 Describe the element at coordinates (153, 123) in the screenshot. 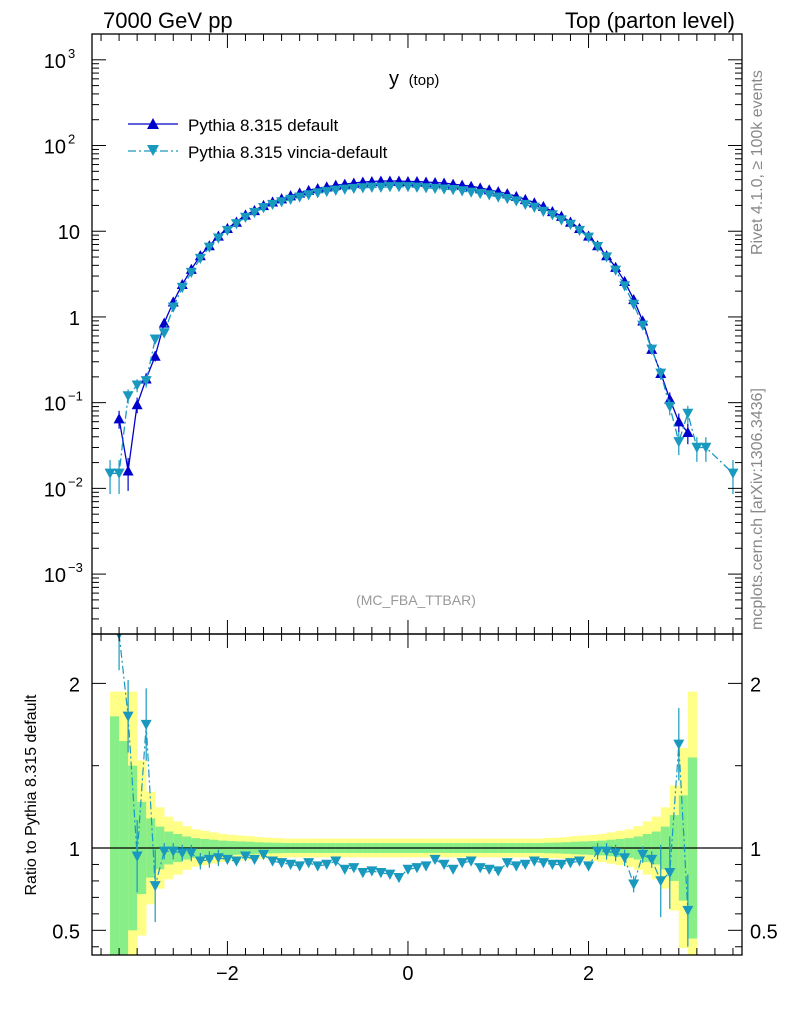

I see `legend-marker-default` at that location.